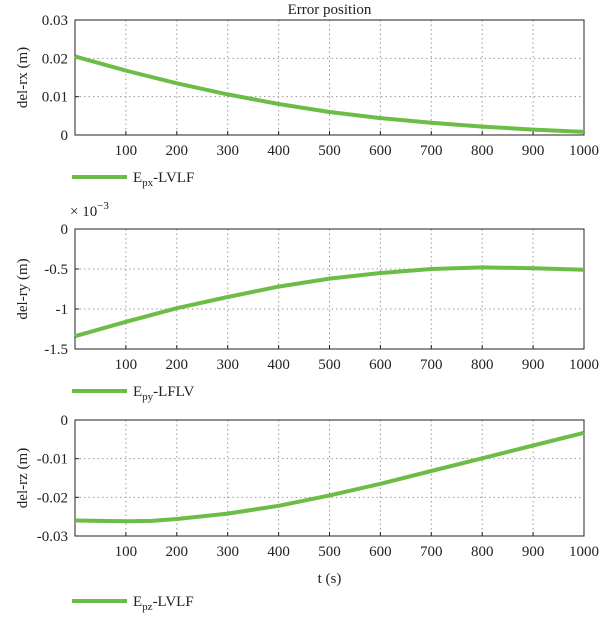 The height and width of the screenshot is (620, 600). What do you see at coordinates (62, 310) in the screenshot?
I see `y-tick-label: -1` at bounding box center [62, 310].